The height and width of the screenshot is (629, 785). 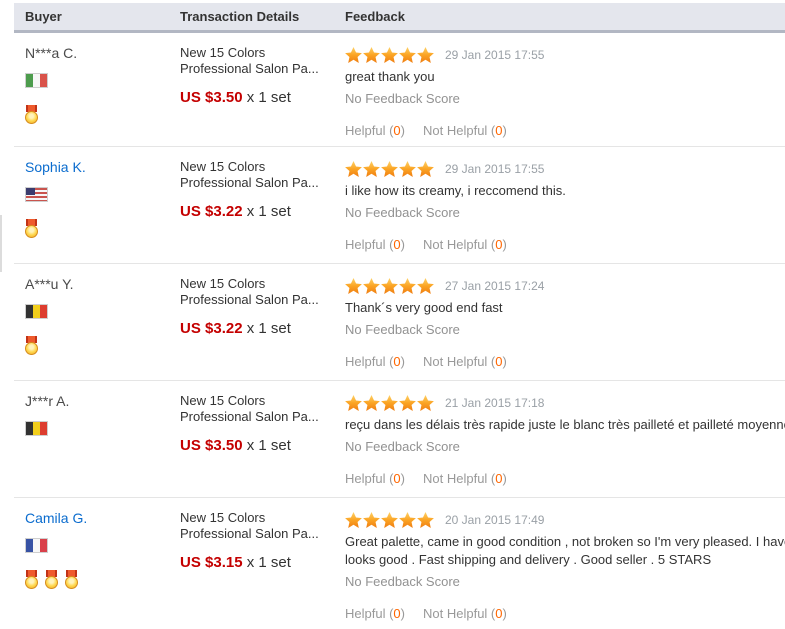 What do you see at coordinates (43, 16) in the screenshot?
I see `column-header-buyer: Buyer` at bounding box center [43, 16].